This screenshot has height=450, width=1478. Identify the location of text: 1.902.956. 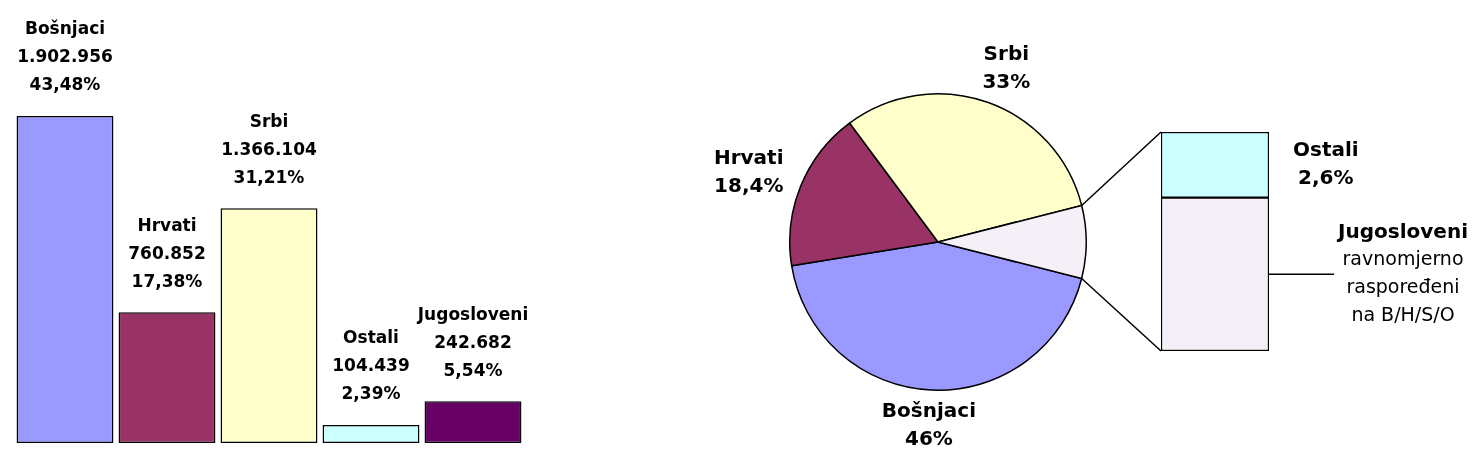
(65, 56).